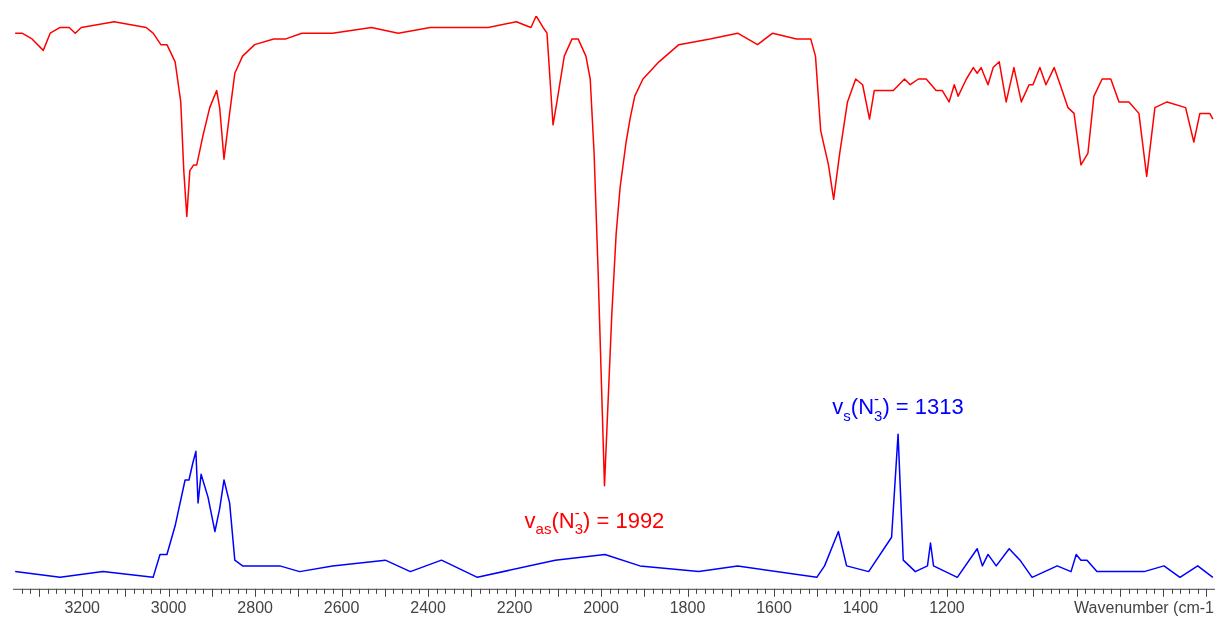 Image resolution: width=1218 pixels, height=630 pixels. What do you see at coordinates (428, 607) in the screenshot?
I see `x-tick-label: 2400` at bounding box center [428, 607].